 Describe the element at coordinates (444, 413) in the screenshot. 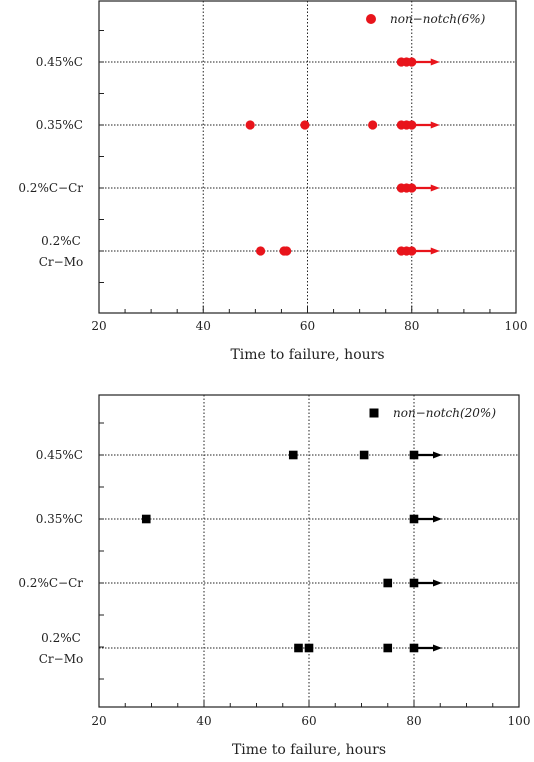

I see `legend-label: non−notch(20%)` at that location.